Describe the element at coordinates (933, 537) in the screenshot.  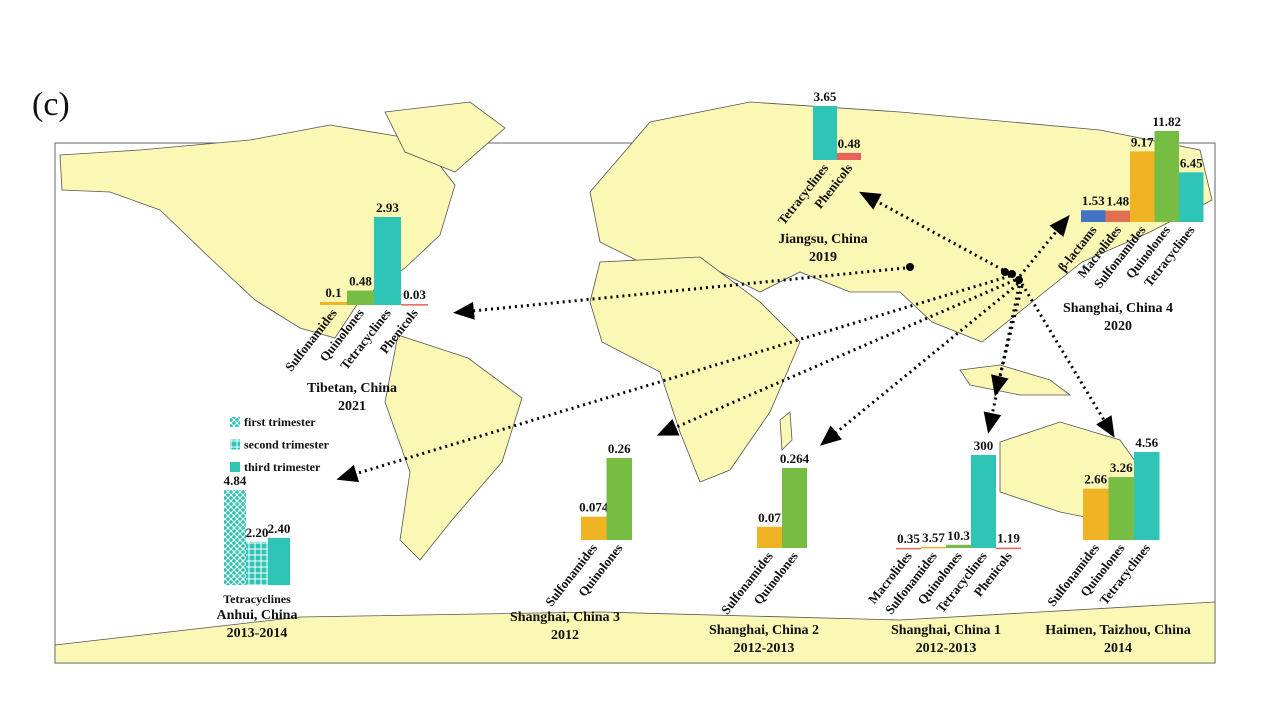
I see `value-label: 3.57` at that location.